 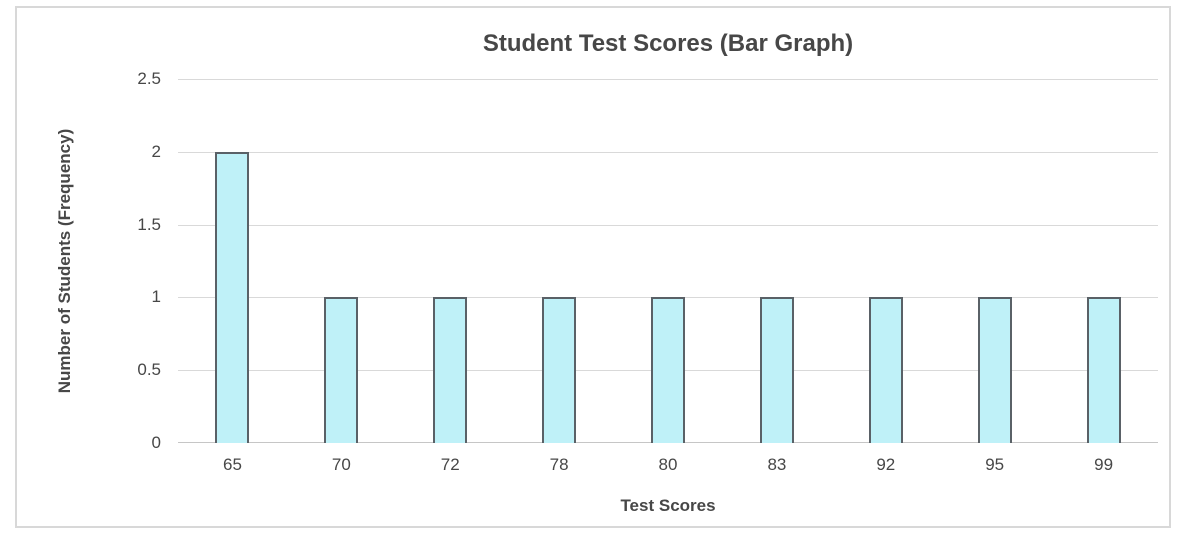 I want to click on x-tick-label: 72, so click(x=450, y=464).